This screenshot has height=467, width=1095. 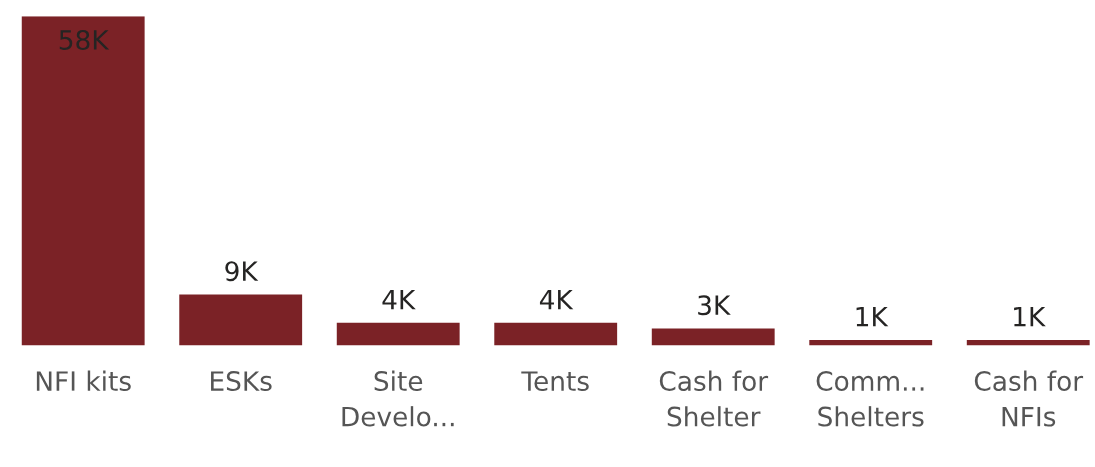 What do you see at coordinates (870, 399) in the screenshot?
I see `x-tick-label: Comm... Shelters` at bounding box center [870, 399].